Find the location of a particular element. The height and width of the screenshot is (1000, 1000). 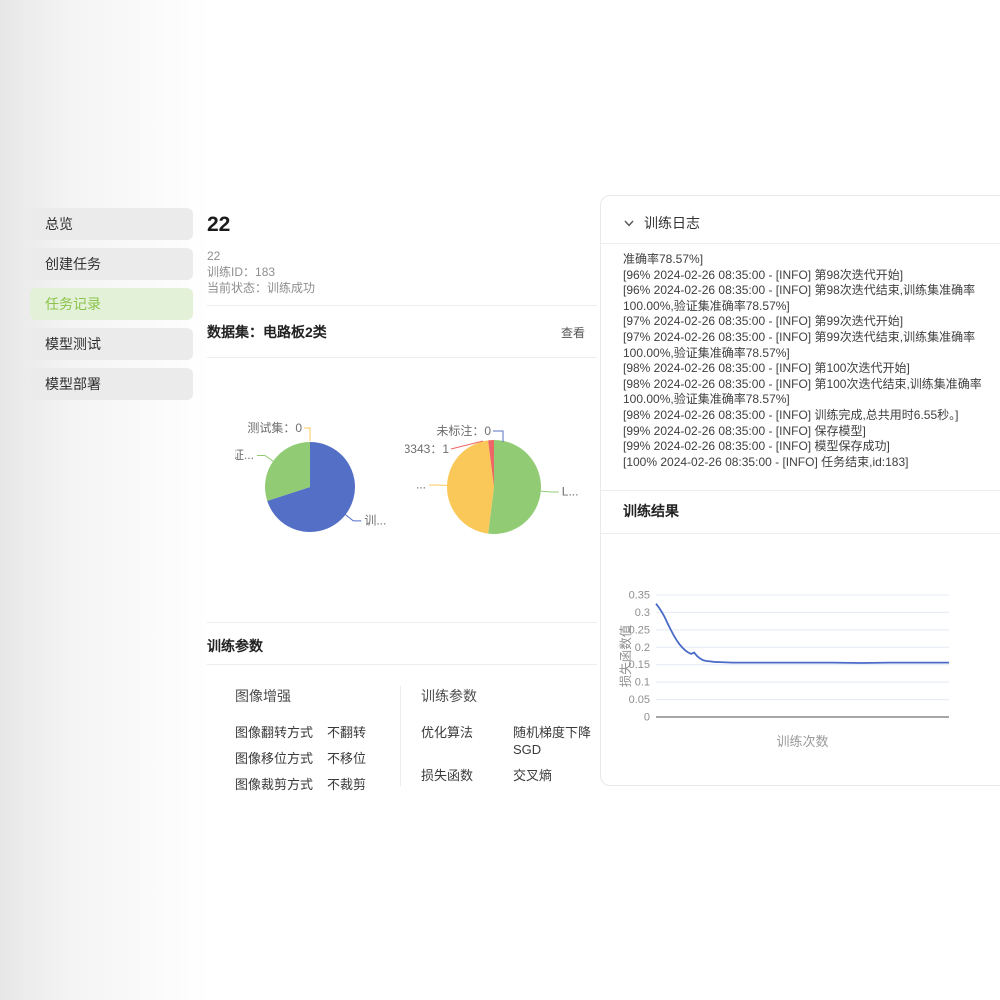

param-value: 随机梯度下降 SGD is located at coordinates (552, 741).